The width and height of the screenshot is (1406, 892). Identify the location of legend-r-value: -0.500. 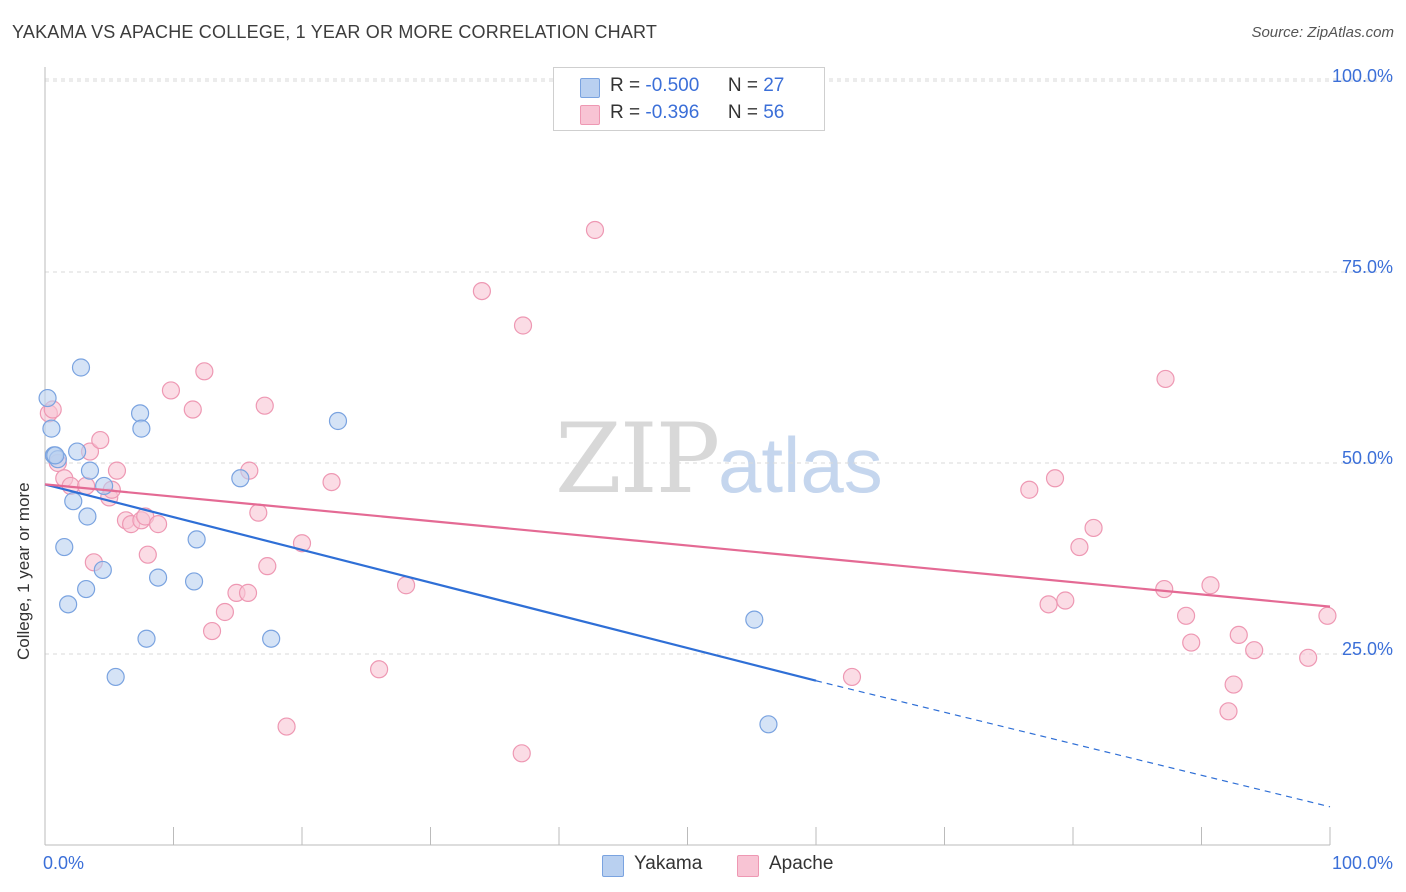
(672, 85).